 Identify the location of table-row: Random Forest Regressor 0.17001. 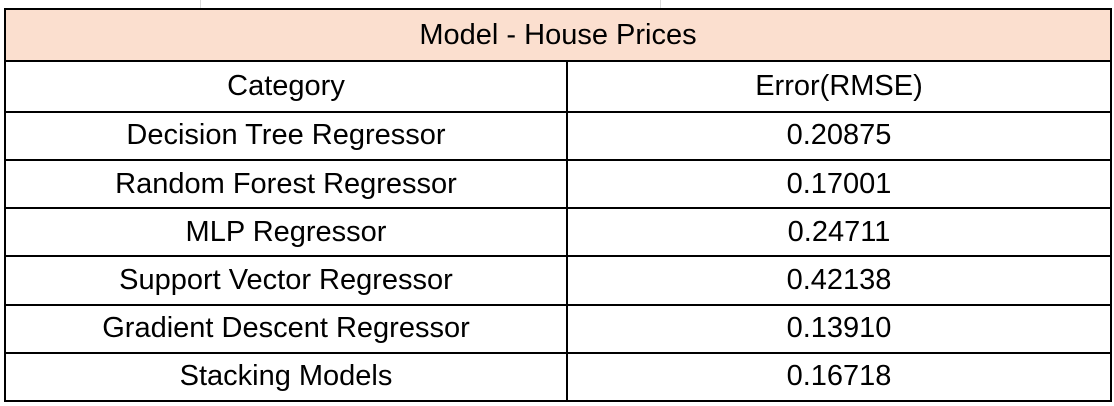
(558, 184).